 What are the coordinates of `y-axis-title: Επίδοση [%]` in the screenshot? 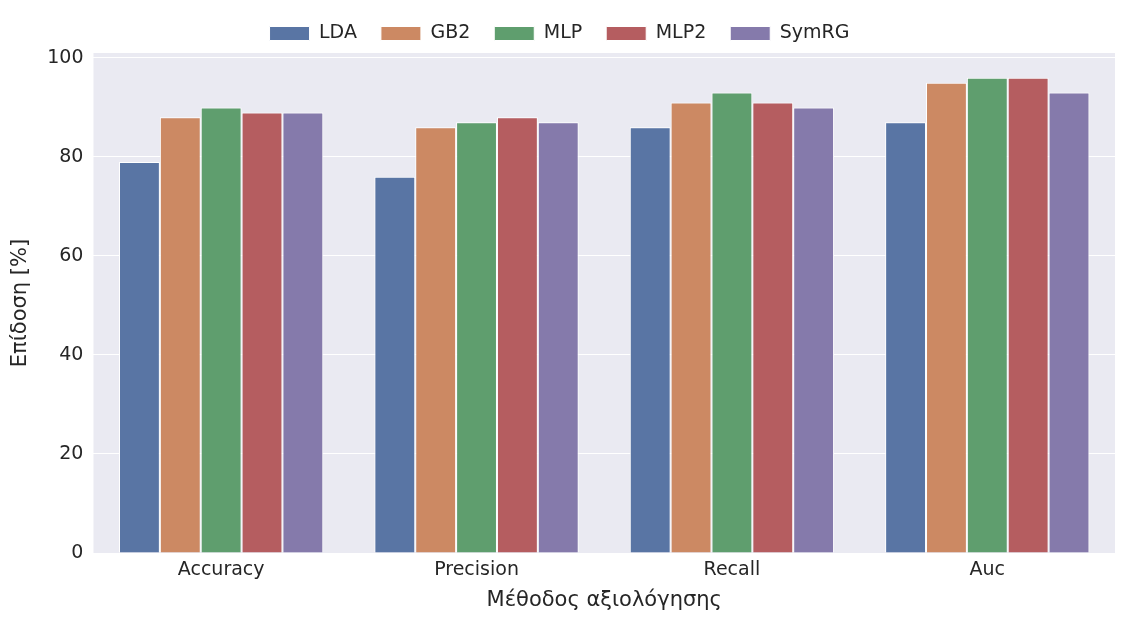 It's located at (19, 303).